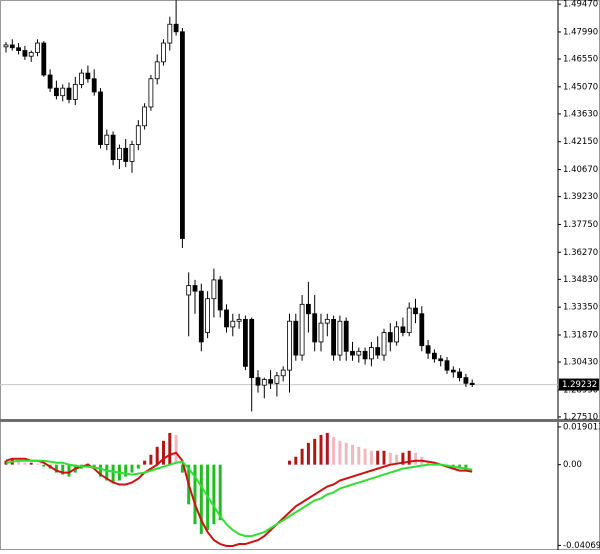 The height and width of the screenshot is (554, 600). I want to click on y-tick-label: 1.37750, so click(580, 225).